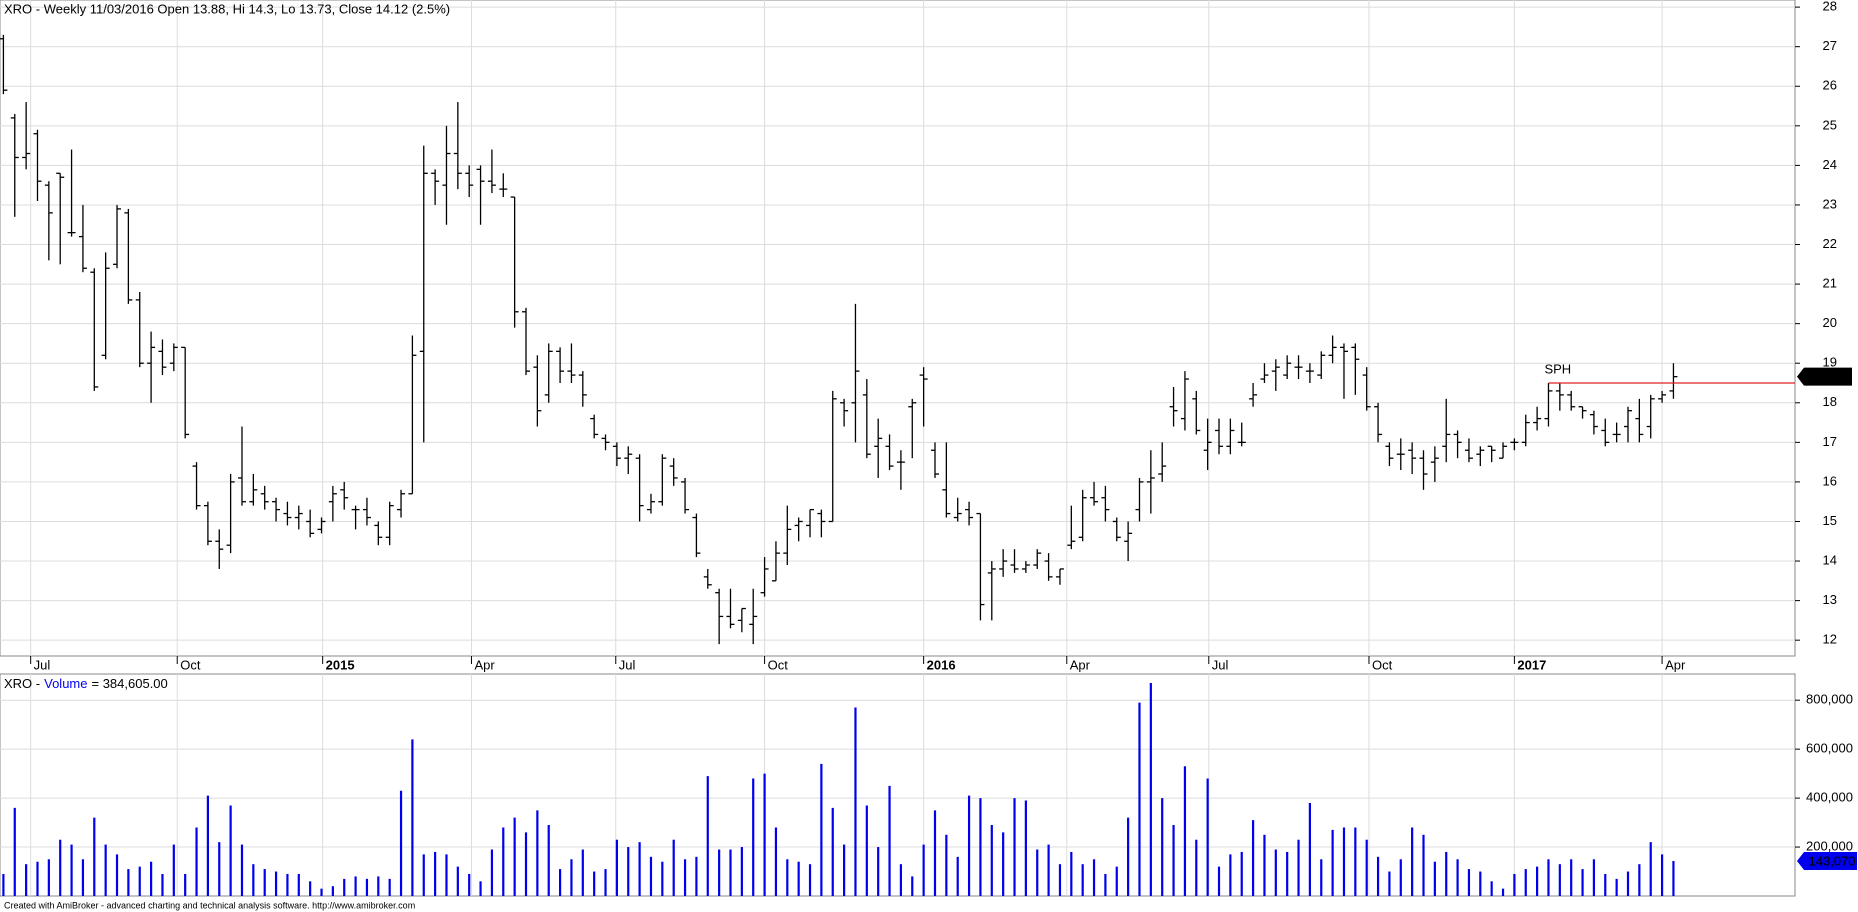 The height and width of the screenshot is (912, 1858). What do you see at coordinates (1830, 283) in the screenshot?
I see `y-tick-label: 21` at bounding box center [1830, 283].